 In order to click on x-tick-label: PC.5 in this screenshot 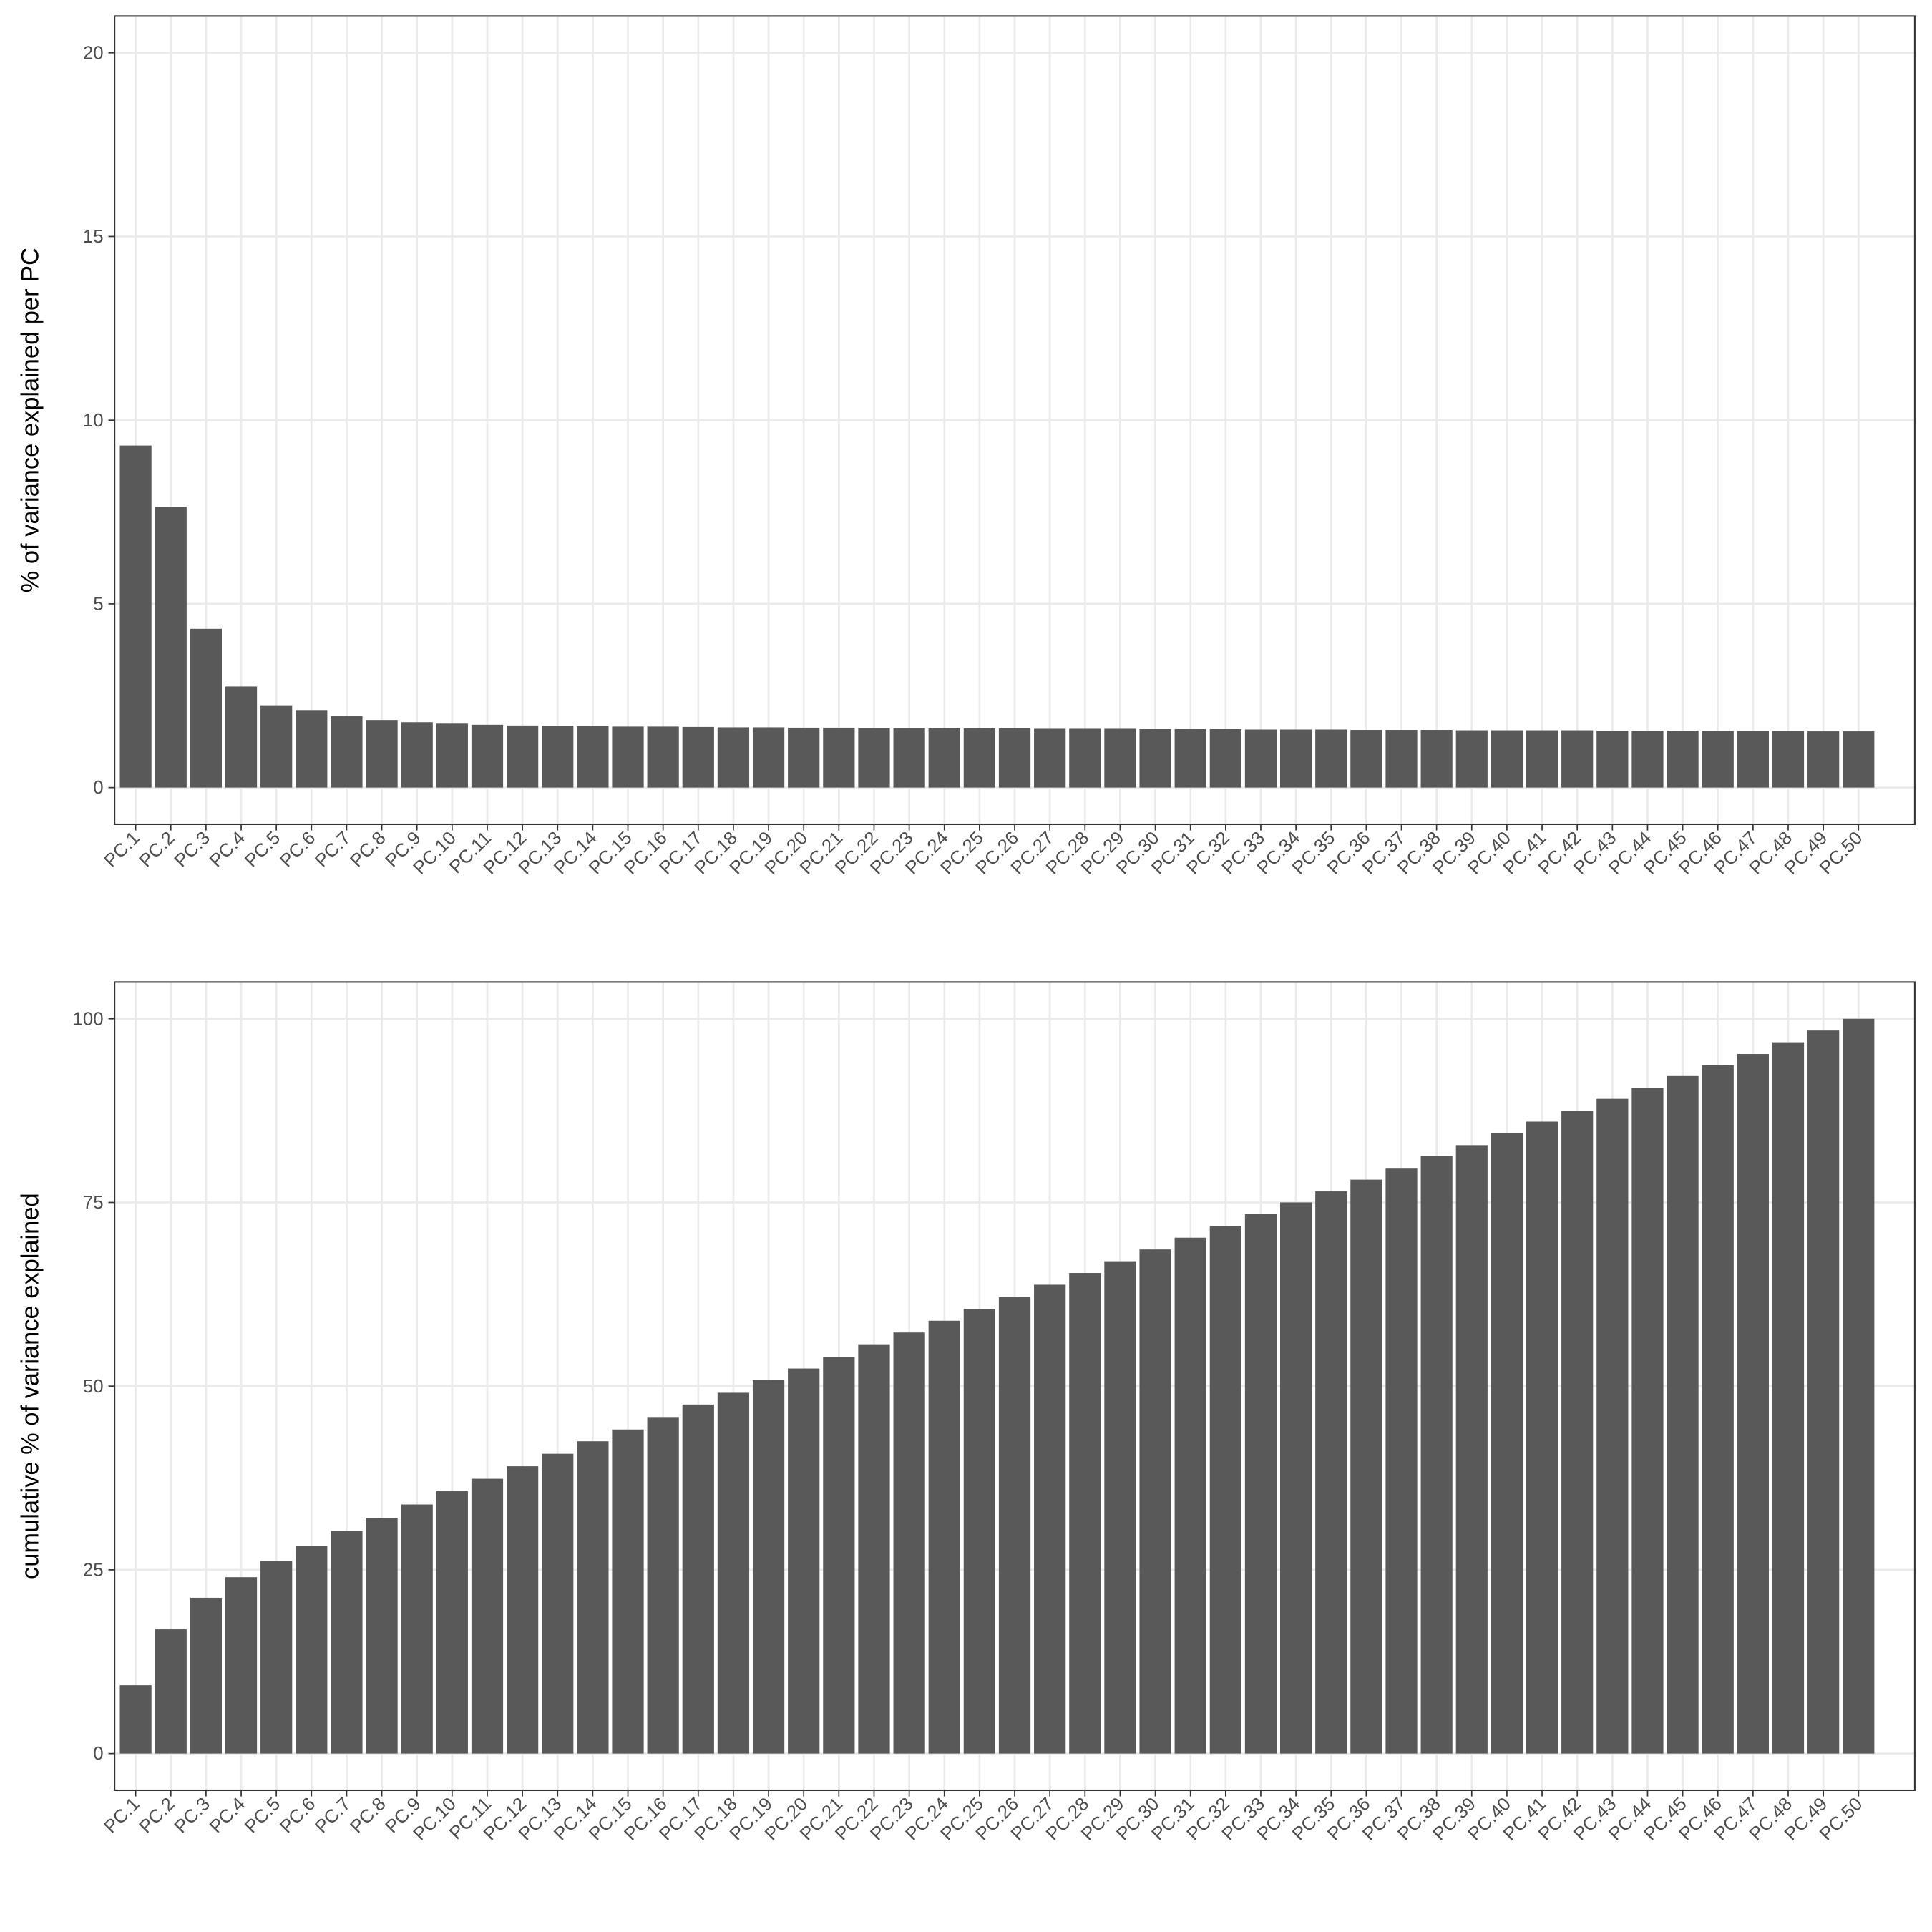, I will do `click(262, 1815)`.